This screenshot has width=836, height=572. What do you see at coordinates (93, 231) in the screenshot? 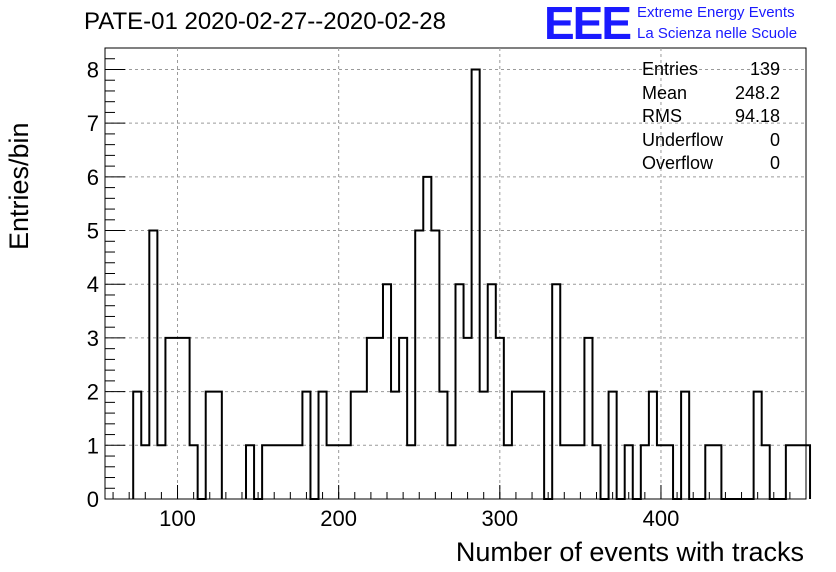
I see `y-tick-label: 5` at bounding box center [93, 231].